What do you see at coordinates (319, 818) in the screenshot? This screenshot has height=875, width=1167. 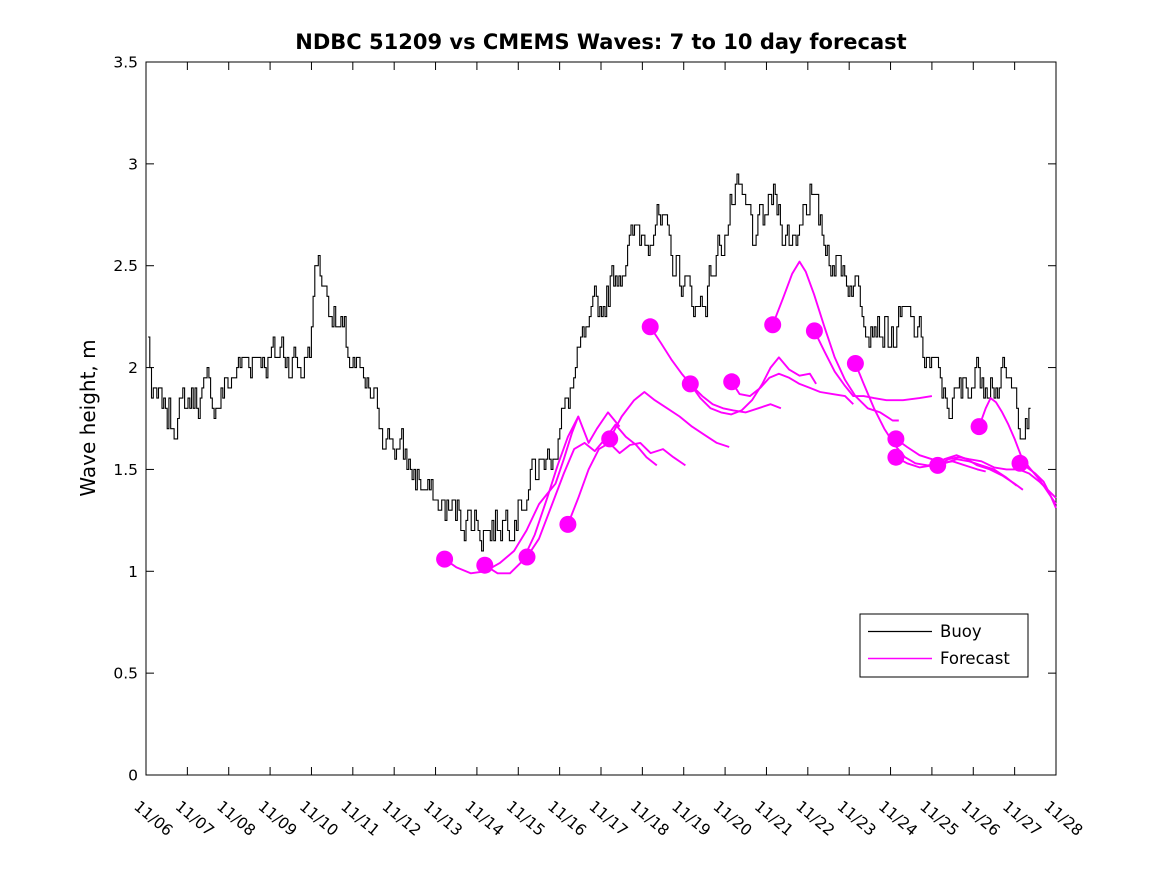 I see `x-tick-label: 11/10` at bounding box center [319, 818].